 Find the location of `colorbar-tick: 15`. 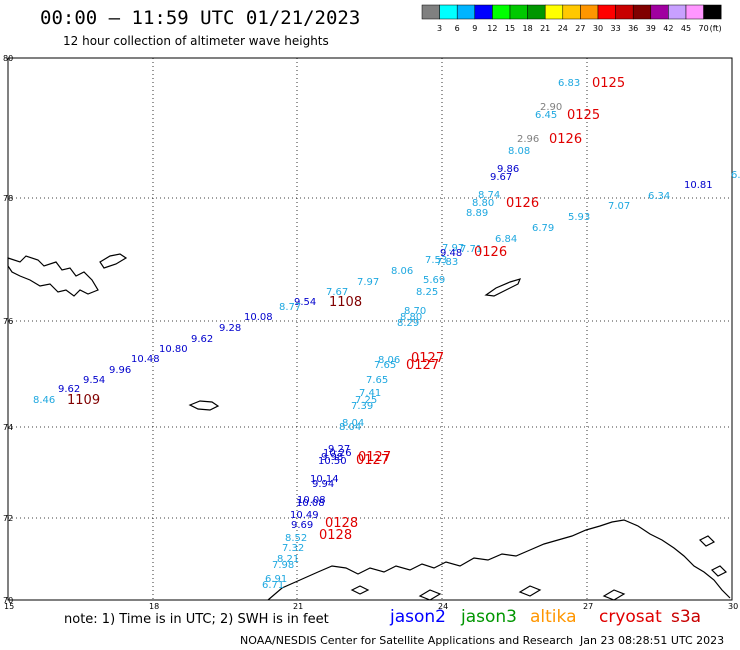

colorbar-tick: 15 is located at coordinates (510, 28).